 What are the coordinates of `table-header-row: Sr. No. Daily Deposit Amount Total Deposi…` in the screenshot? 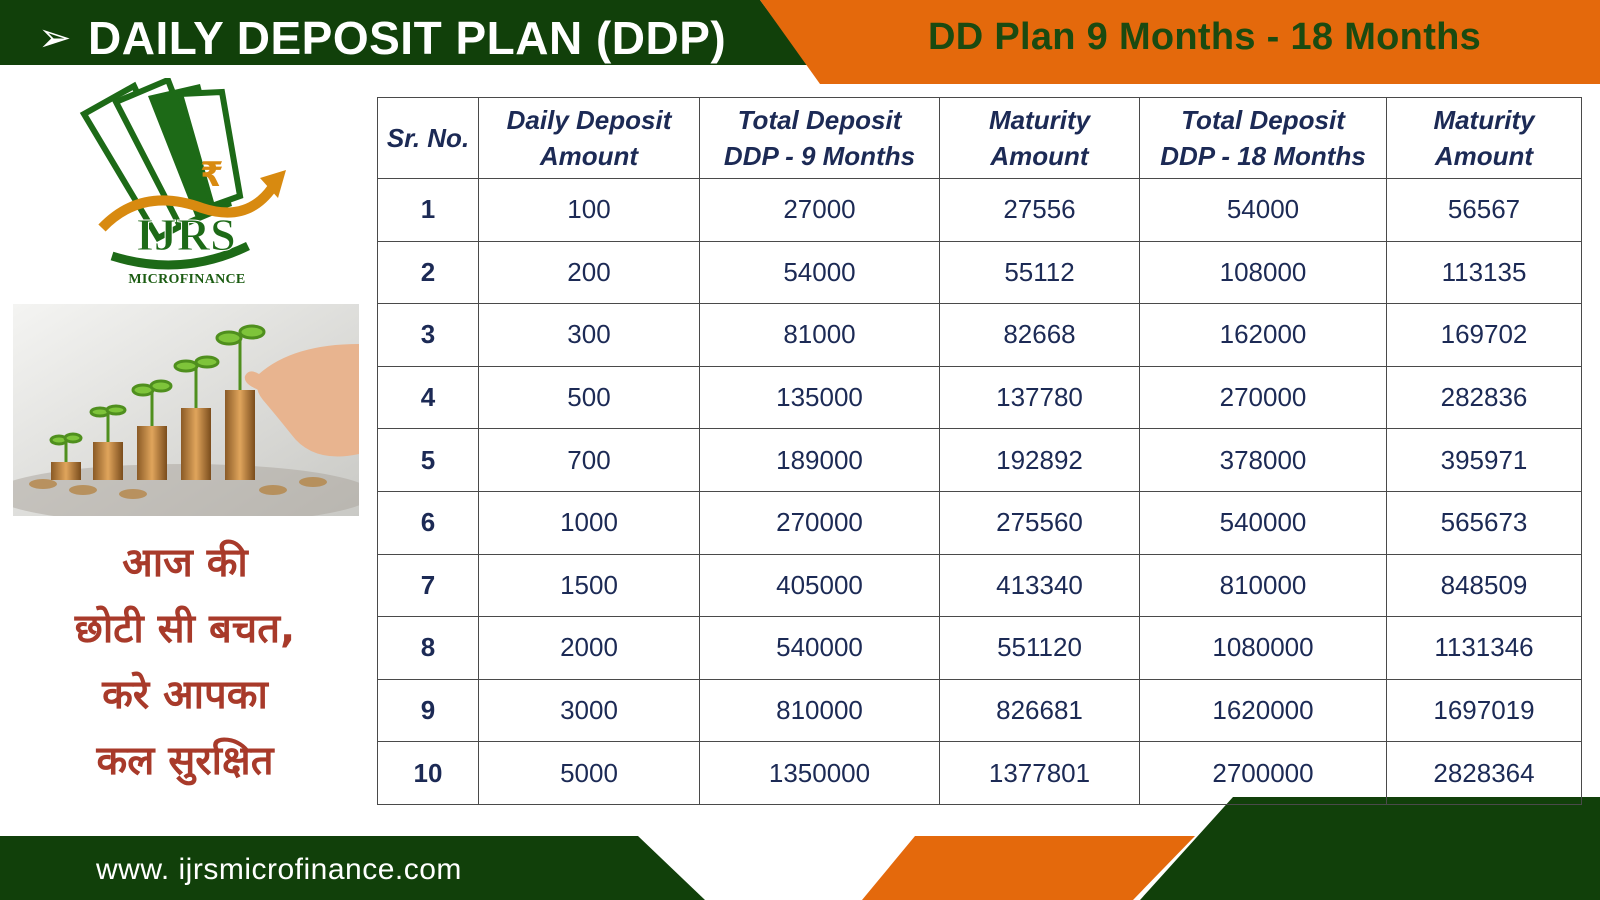 It's located at (979, 138).